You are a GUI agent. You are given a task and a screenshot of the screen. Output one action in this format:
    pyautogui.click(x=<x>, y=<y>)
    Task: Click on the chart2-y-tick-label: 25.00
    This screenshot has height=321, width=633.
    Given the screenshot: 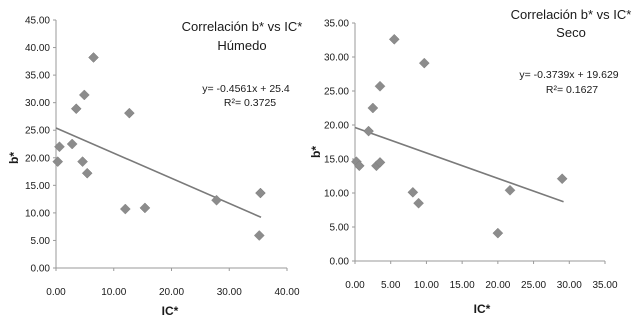 What is the action you would take?
    pyautogui.click(x=336, y=92)
    